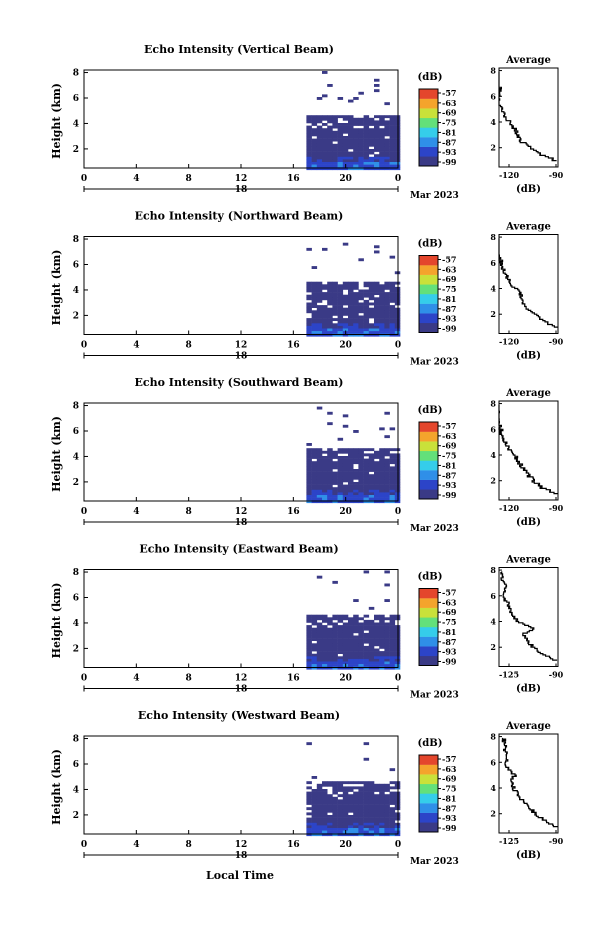 This screenshot has height=933, width=615. Describe the element at coordinates (238, 549) in the screenshot. I see `panel-title: Echo Intensity (Eastward Beam)` at that location.